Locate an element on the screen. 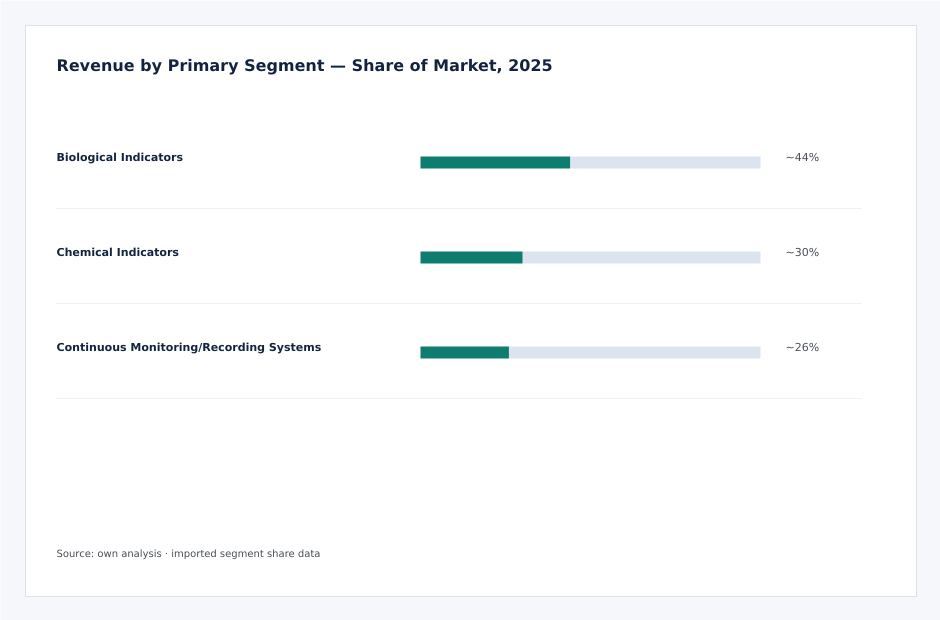 Image resolution: width=940 pixels, height=620 pixels. y-tick-label: Biological Indicators is located at coordinates (120, 157).